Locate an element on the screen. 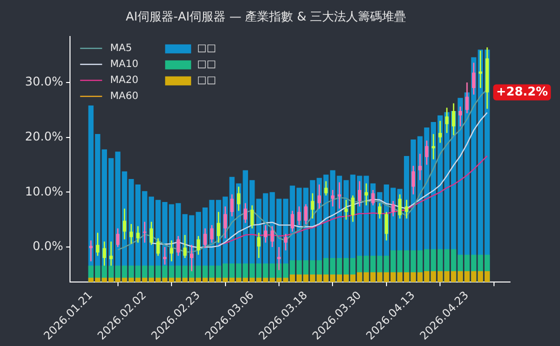 This screenshot has height=346, width=560. legend-label: MA60 is located at coordinates (124, 96).